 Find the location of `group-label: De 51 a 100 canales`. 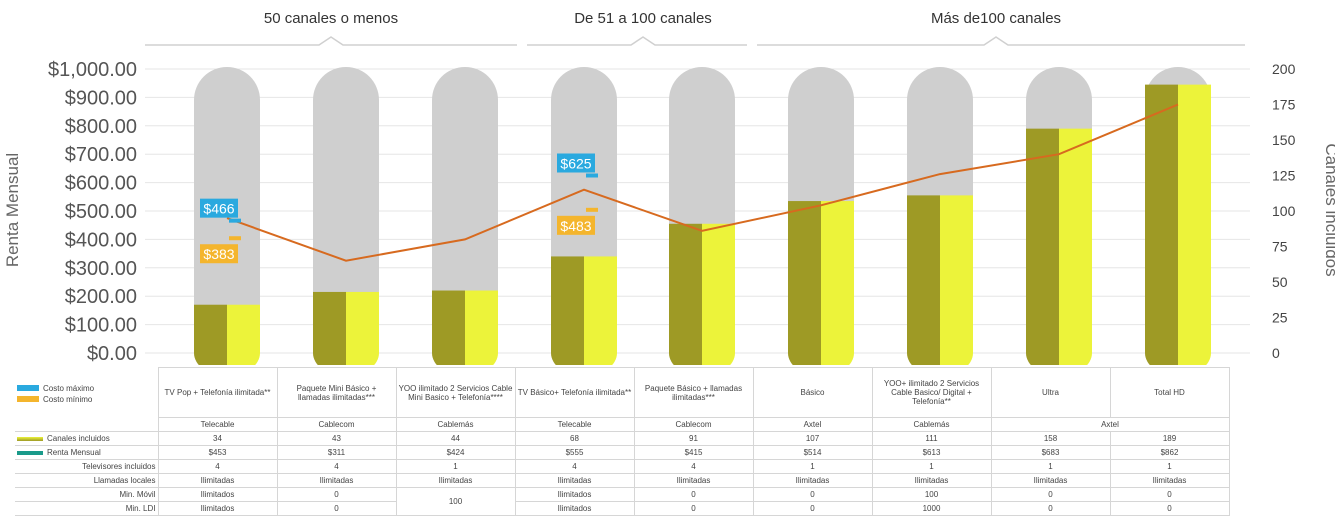

group-label: De 51 a 100 canales is located at coordinates (643, 18).